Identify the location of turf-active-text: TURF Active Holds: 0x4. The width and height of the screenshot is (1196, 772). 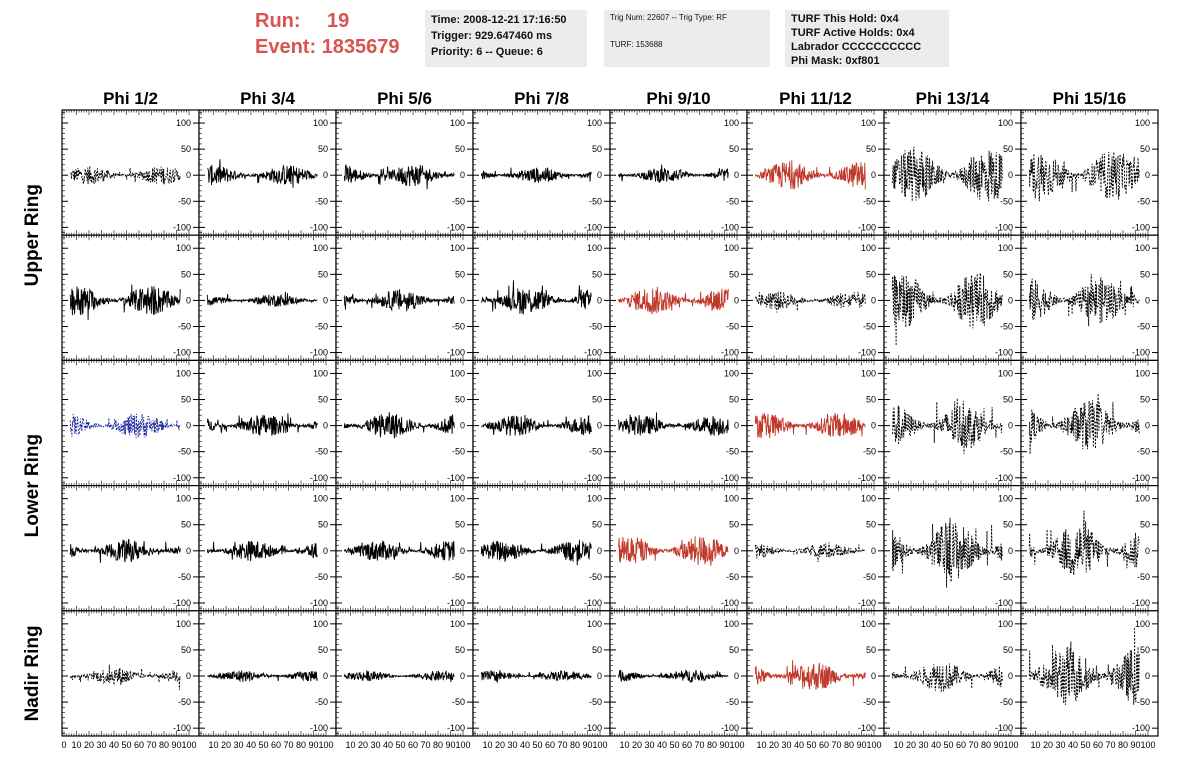
(853, 33).